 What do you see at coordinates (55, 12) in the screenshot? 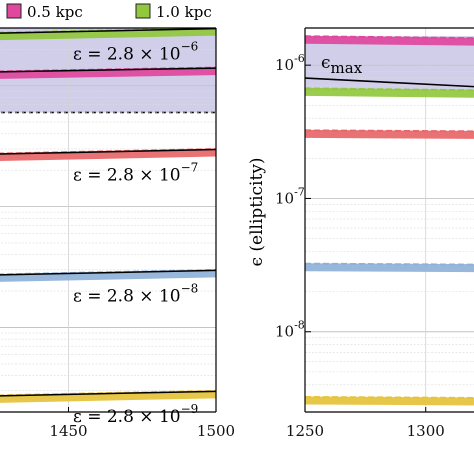
I see `legend-label-0-5-kpc: 0.5 kpc` at bounding box center [55, 12].